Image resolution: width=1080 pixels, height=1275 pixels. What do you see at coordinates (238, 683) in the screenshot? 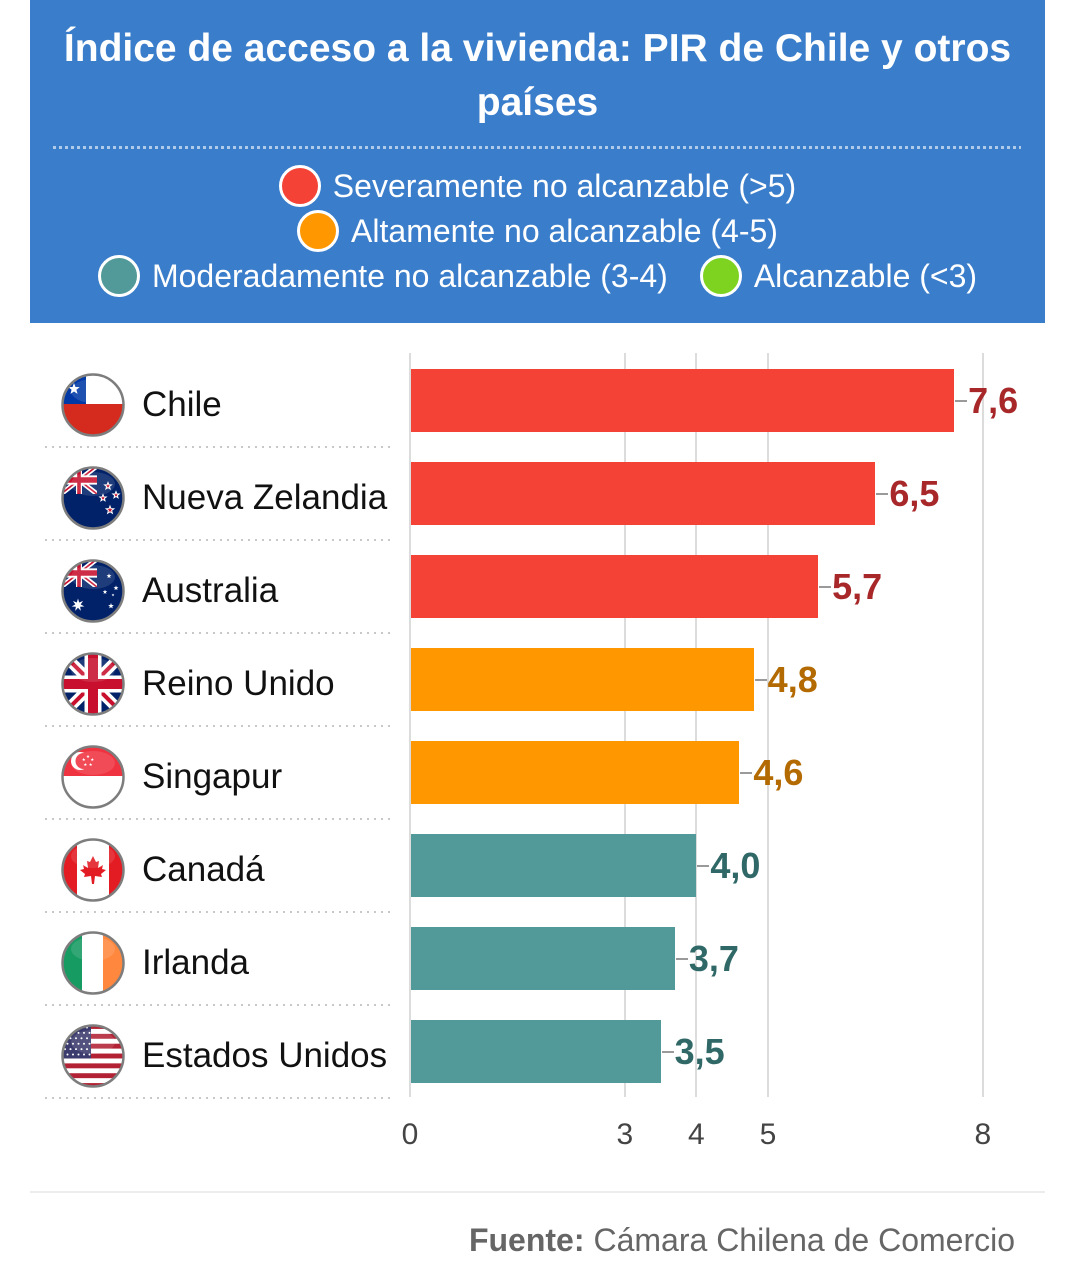
I see `country-label: Reino Unido` at bounding box center [238, 683].